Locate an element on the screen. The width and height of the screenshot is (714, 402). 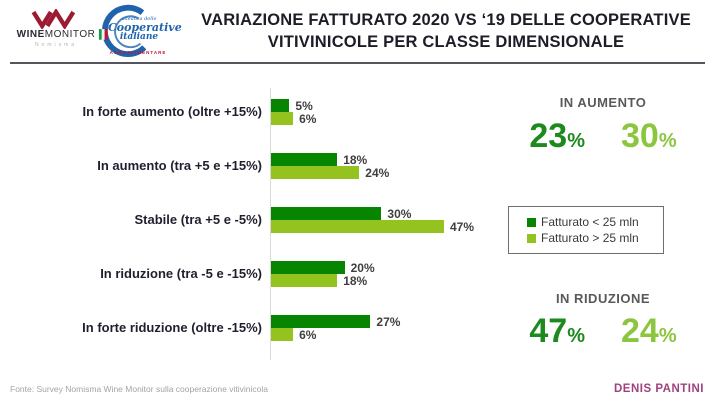
bar-group: 5% 6% is located at coordinates (294, 112).